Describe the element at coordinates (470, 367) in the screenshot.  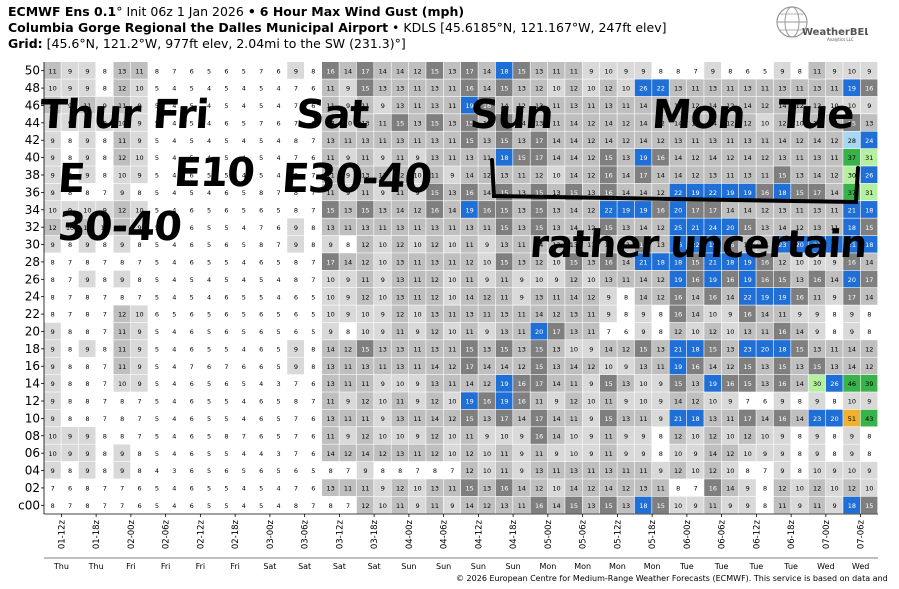
I see `heatmap-cell-value: 17` at that location.